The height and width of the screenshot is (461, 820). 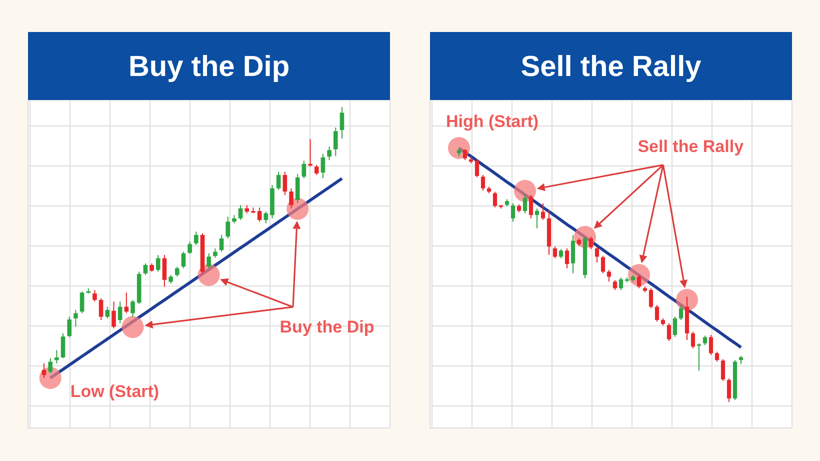 What do you see at coordinates (691, 146) in the screenshot?
I see `annotation: Sell the Rally` at bounding box center [691, 146].